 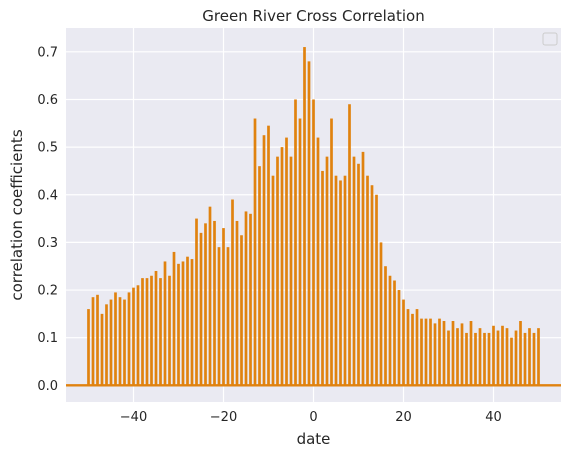 I want to click on y-tick-label: 0.2, so click(x=47, y=291).